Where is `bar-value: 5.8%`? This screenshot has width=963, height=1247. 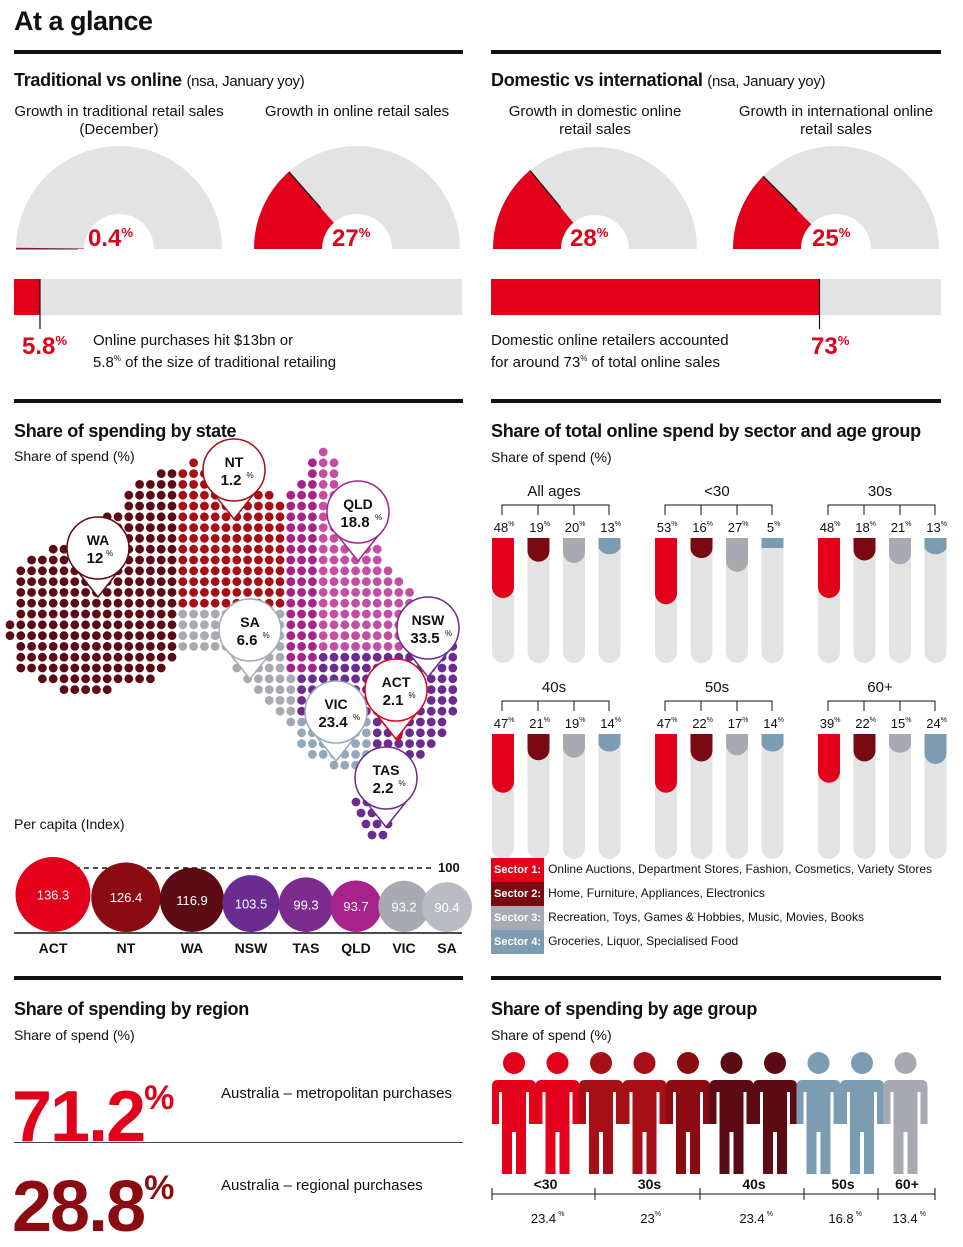
bar-value: 5.8% is located at coordinates (45, 346).